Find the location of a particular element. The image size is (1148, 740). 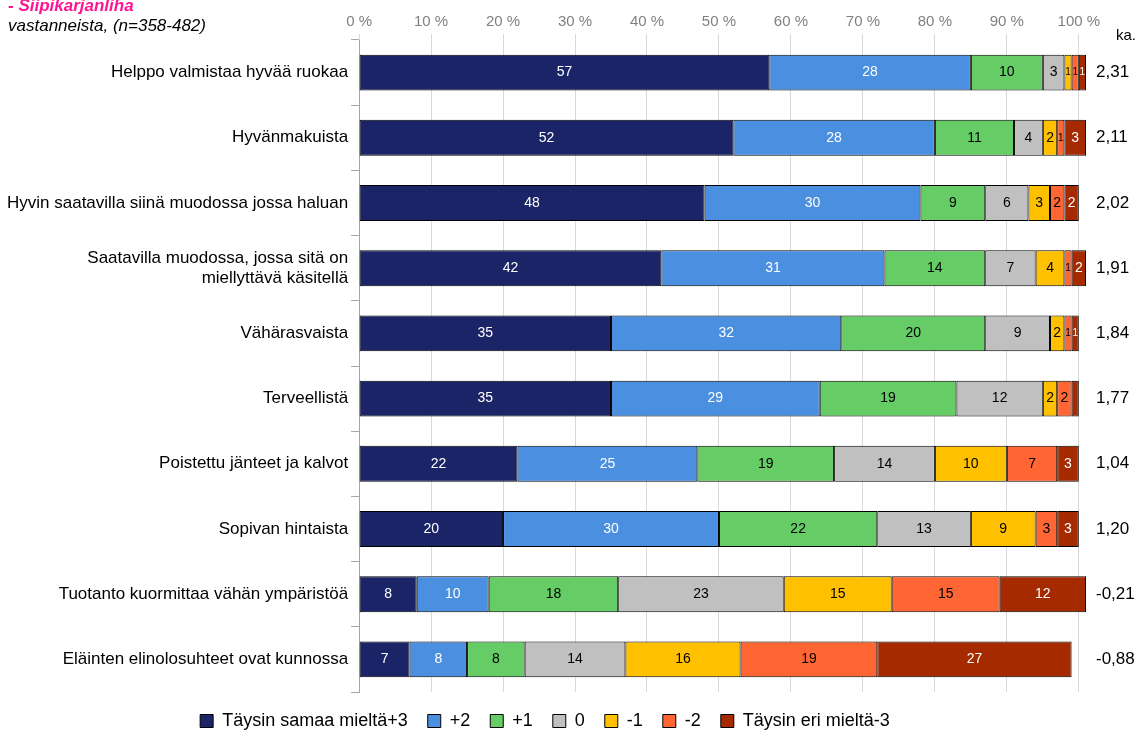

data-label: 25 is located at coordinates (607, 462).